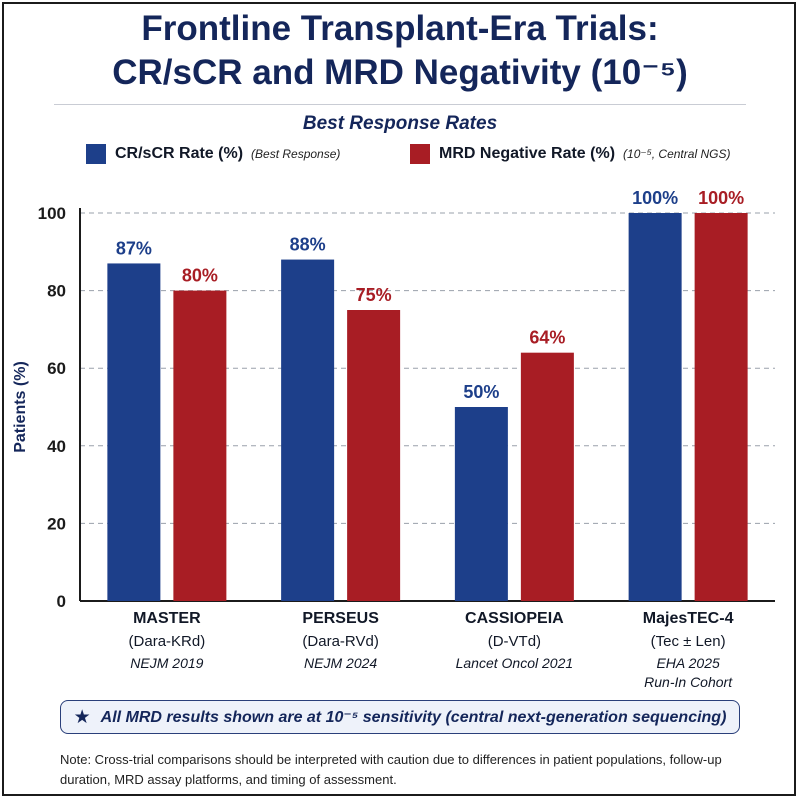  Describe the element at coordinates (688, 641) in the screenshot. I see `x-regimen-label-majestec-4: (Tec ± Len)` at that location.